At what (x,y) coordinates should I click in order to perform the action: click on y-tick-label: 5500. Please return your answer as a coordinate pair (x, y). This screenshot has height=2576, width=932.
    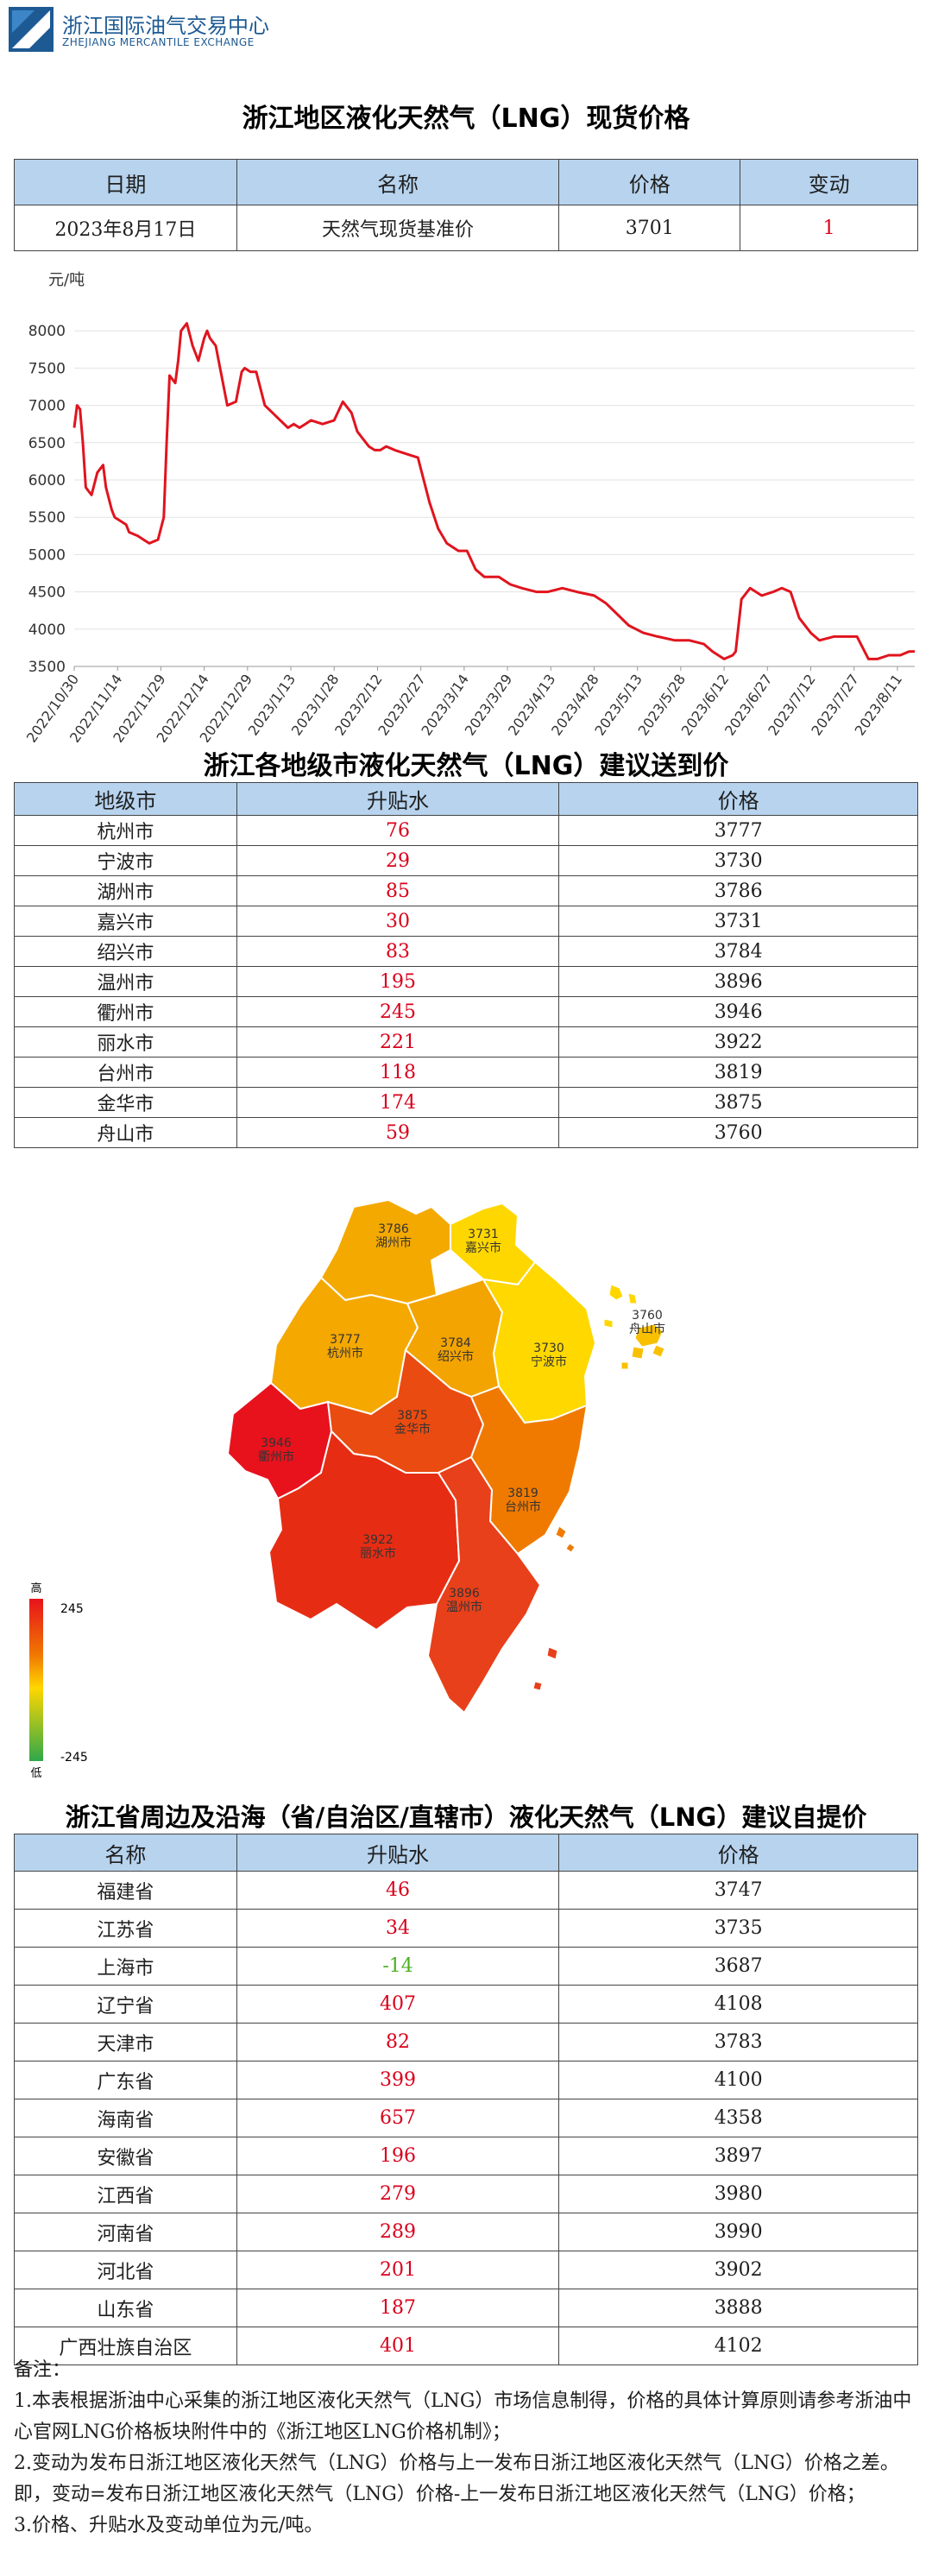
    Looking at the image, I should click on (47, 518).